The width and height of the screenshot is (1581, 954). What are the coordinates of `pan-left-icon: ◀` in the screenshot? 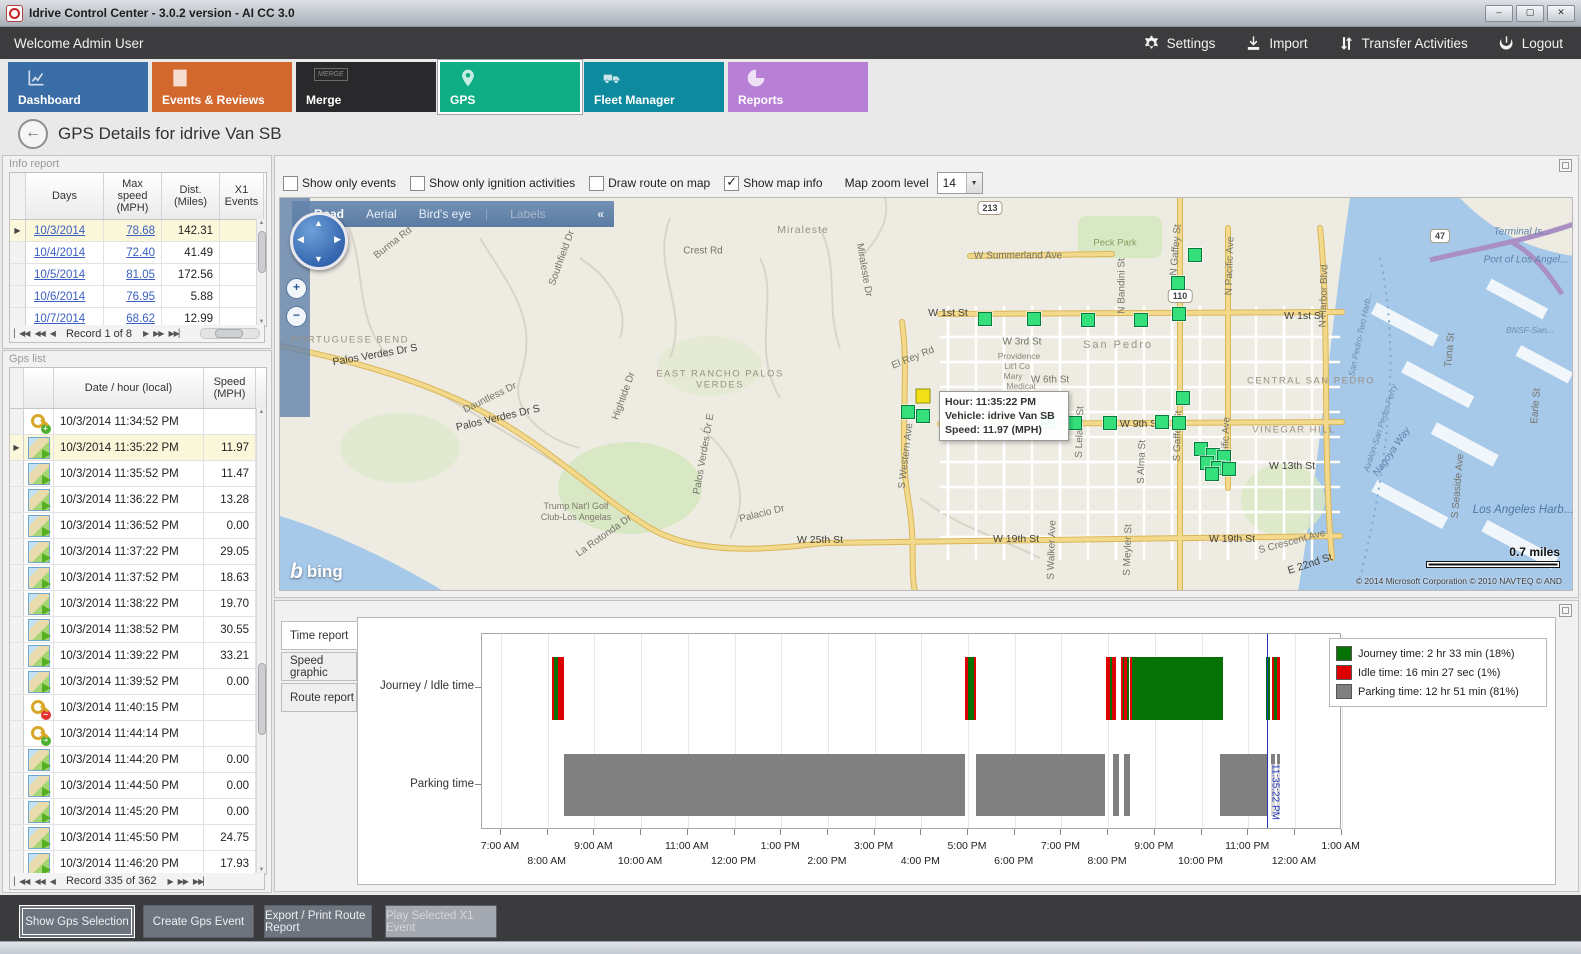 It's located at (300, 239).